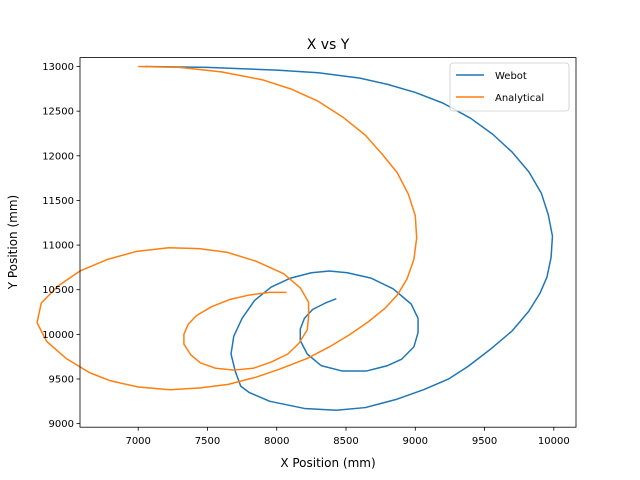  I want to click on y-tick-label: 10500, so click(58, 290).